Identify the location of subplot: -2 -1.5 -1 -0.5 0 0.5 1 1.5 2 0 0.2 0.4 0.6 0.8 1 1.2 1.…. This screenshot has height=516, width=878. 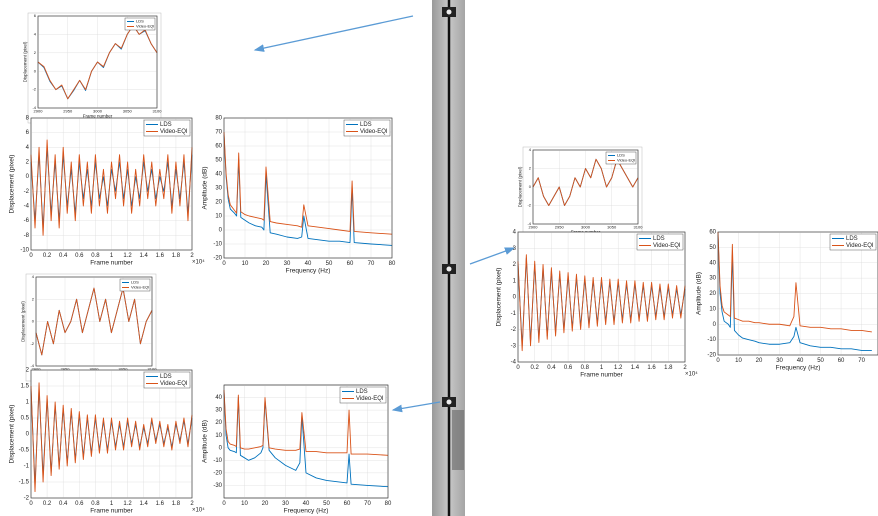
(107, 441).